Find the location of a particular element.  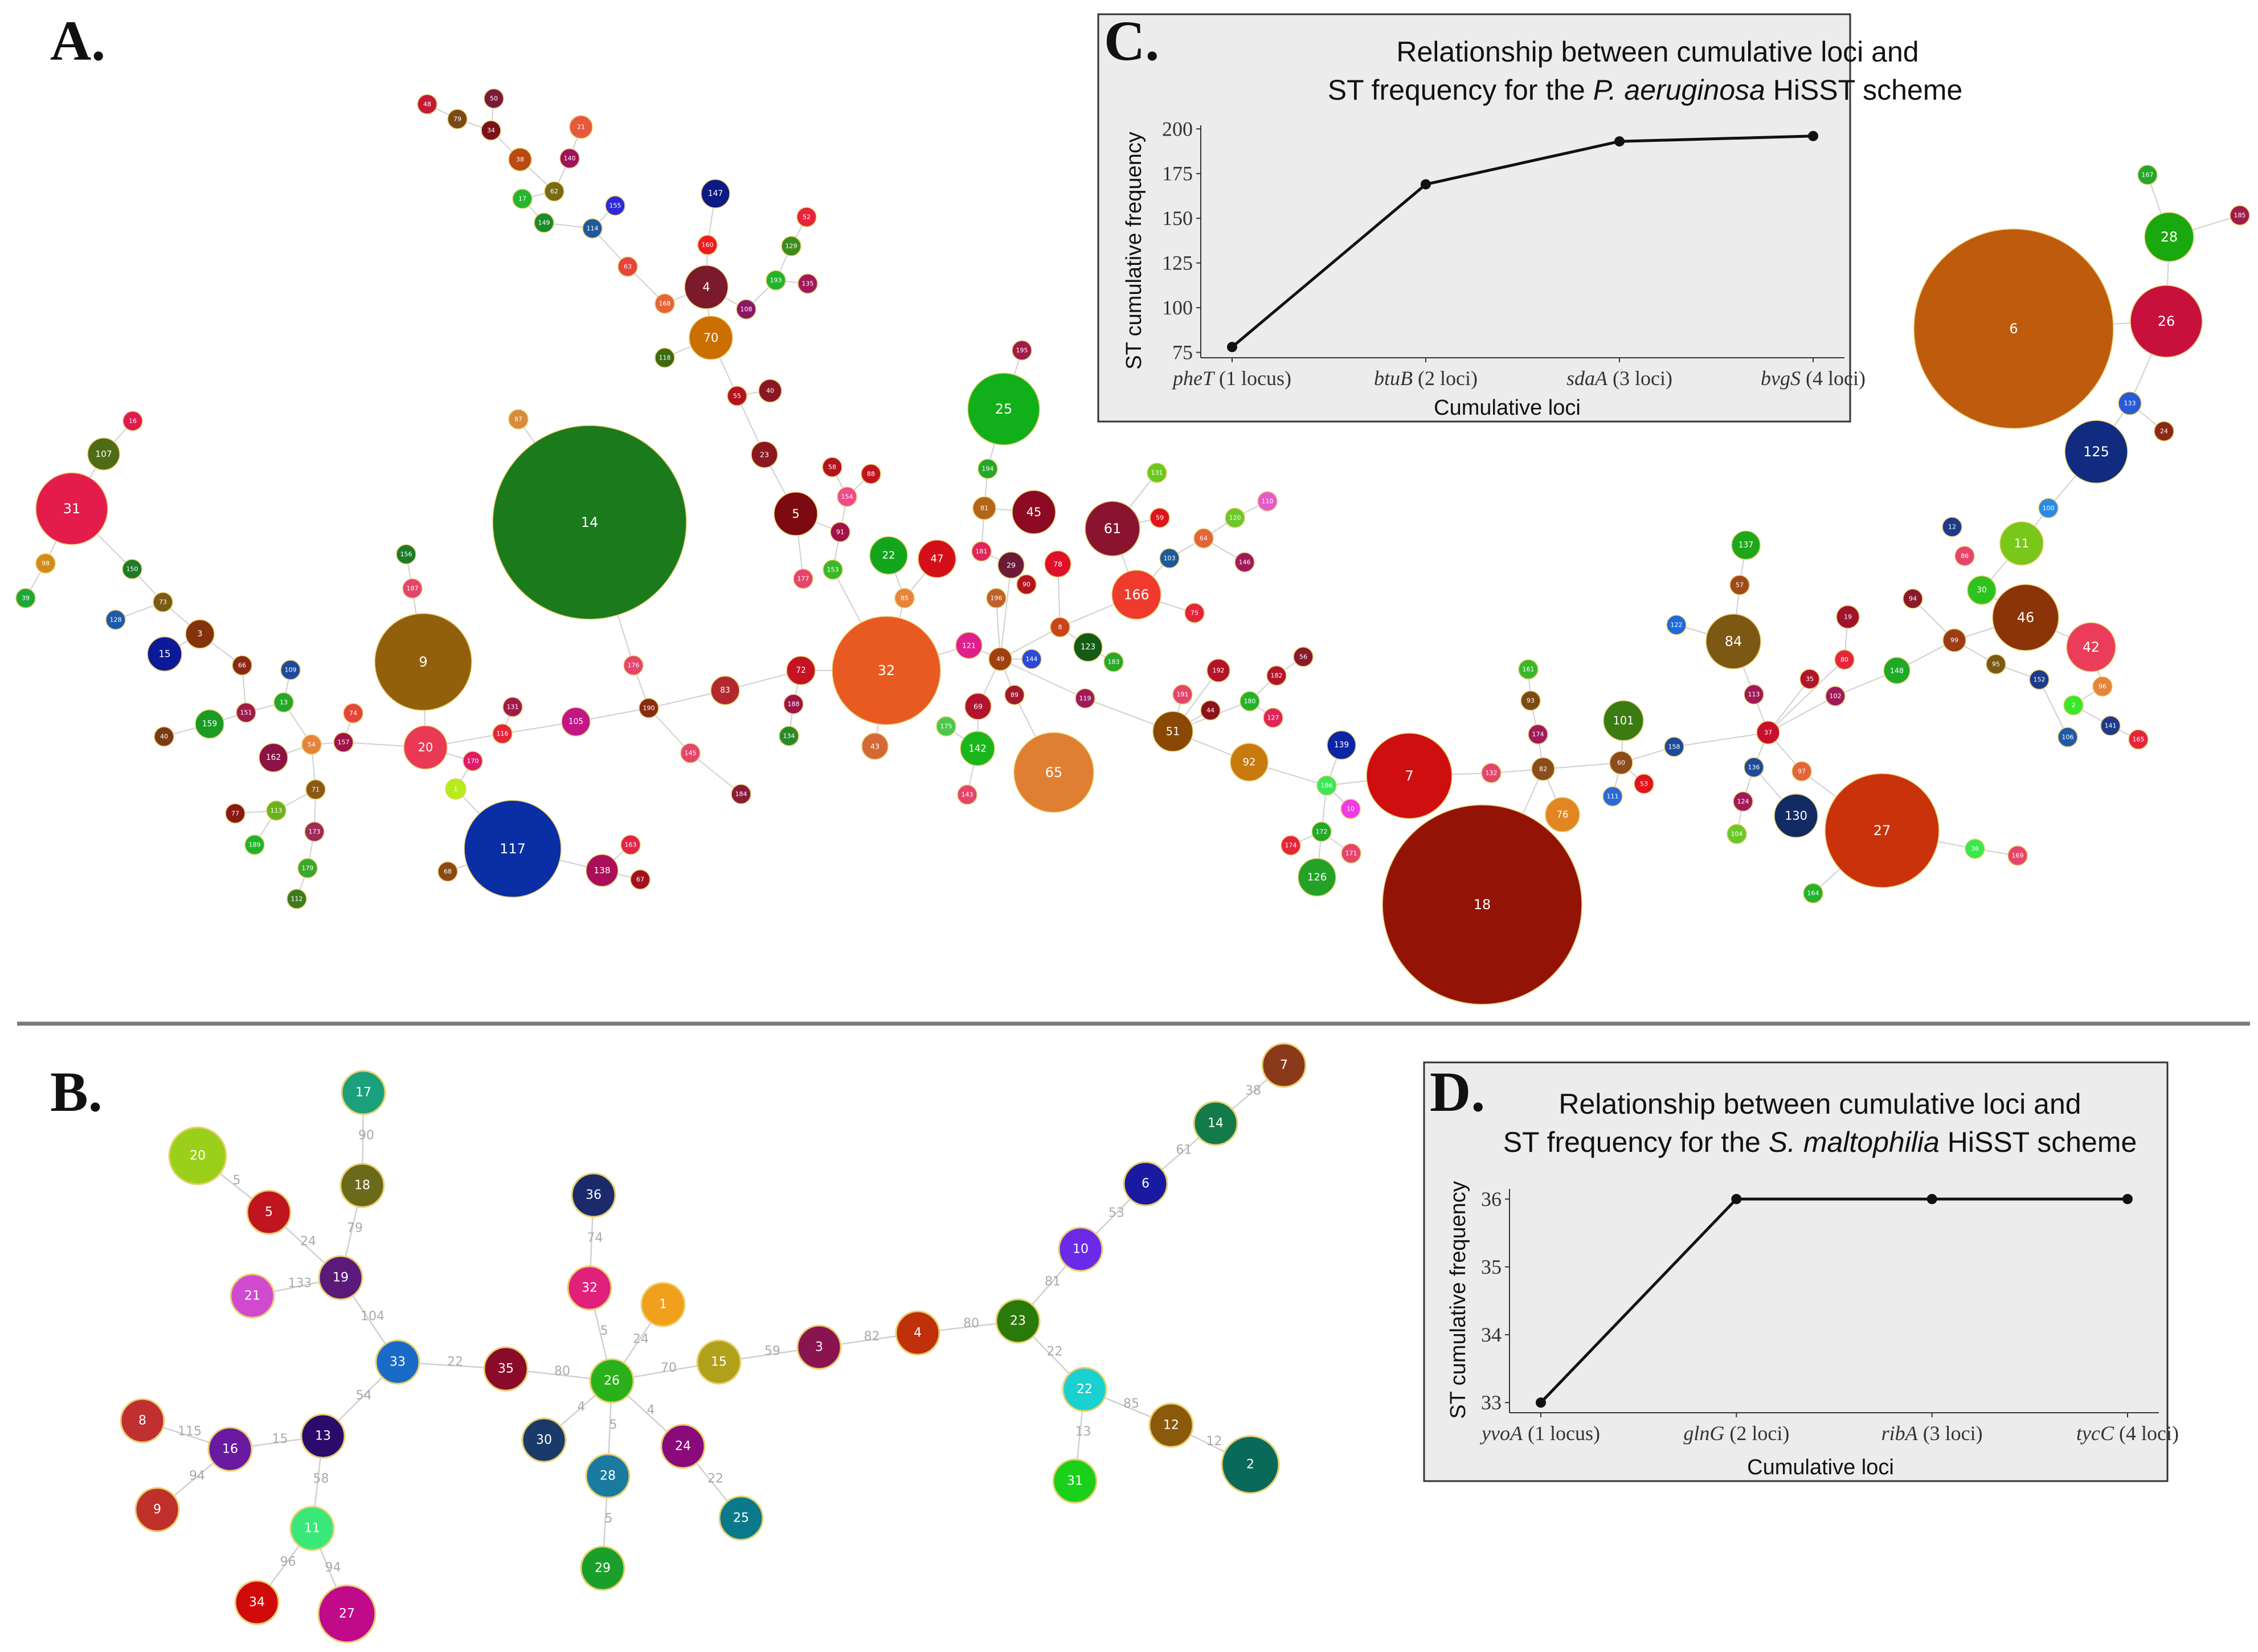

chart-d-data-point is located at coordinates (1541, 1402).